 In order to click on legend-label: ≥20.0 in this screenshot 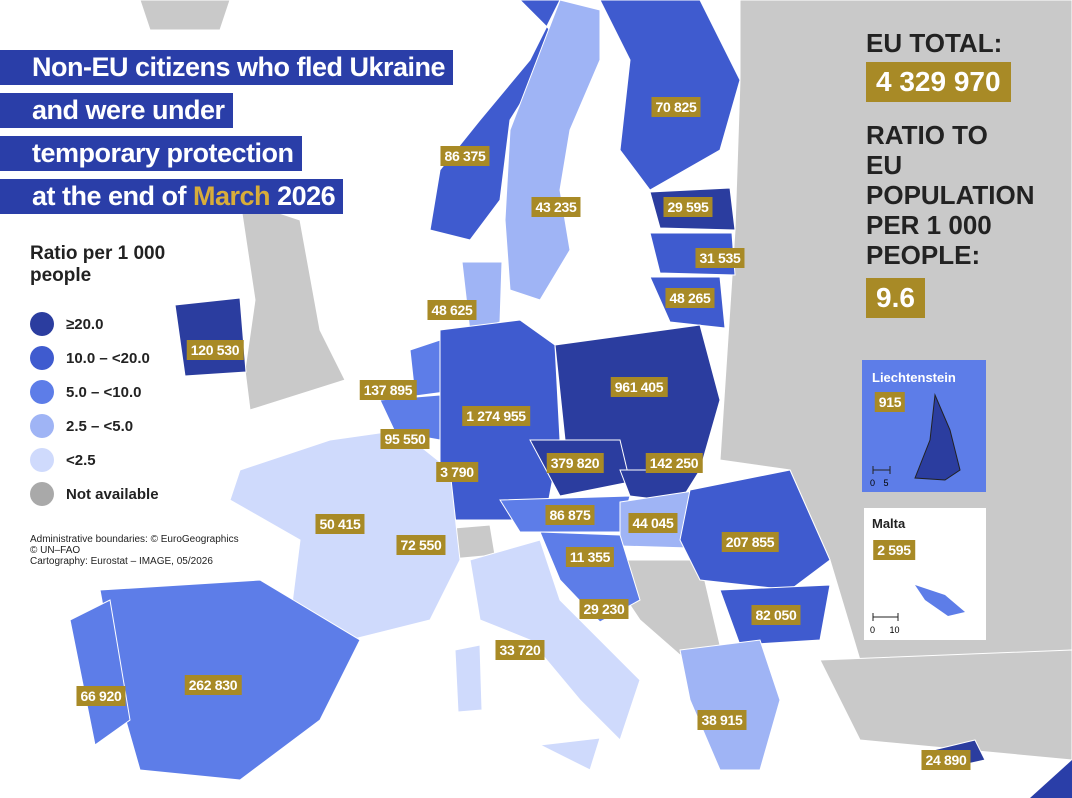, I will do `click(85, 324)`.